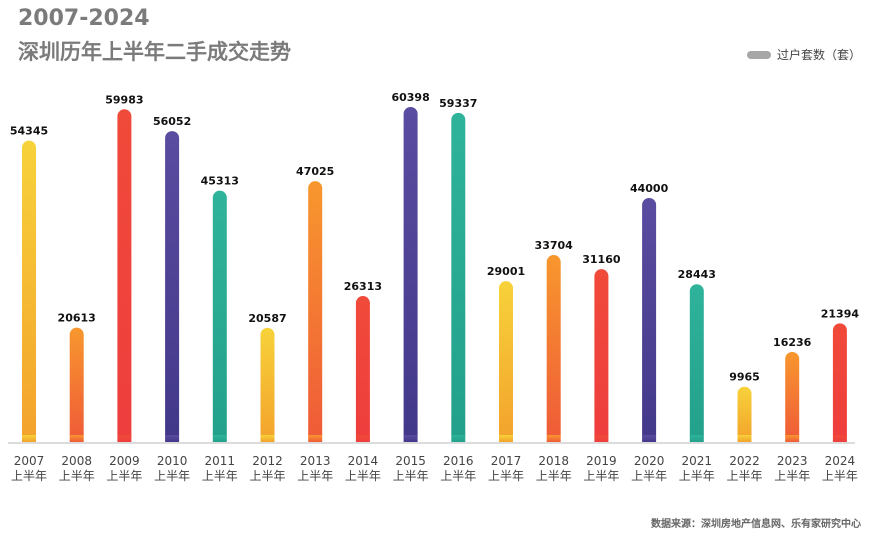 Image resolution: width=875 pixels, height=541 pixels. What do you see at coordinates (363, 286) in the screenshot?
I see `data-label-2014: 26313` at bounding box center [363, 286].